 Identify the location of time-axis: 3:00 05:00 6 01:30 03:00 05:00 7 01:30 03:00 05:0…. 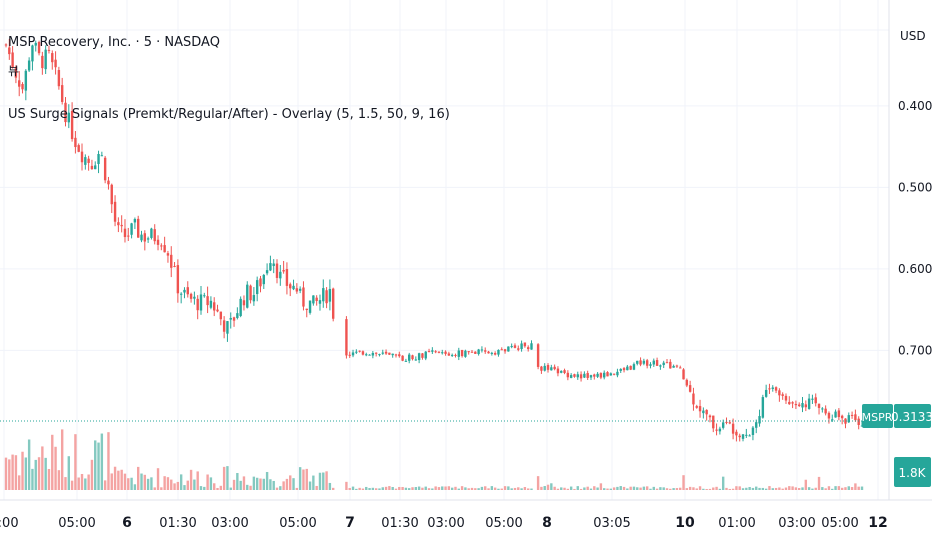
(444, 523).